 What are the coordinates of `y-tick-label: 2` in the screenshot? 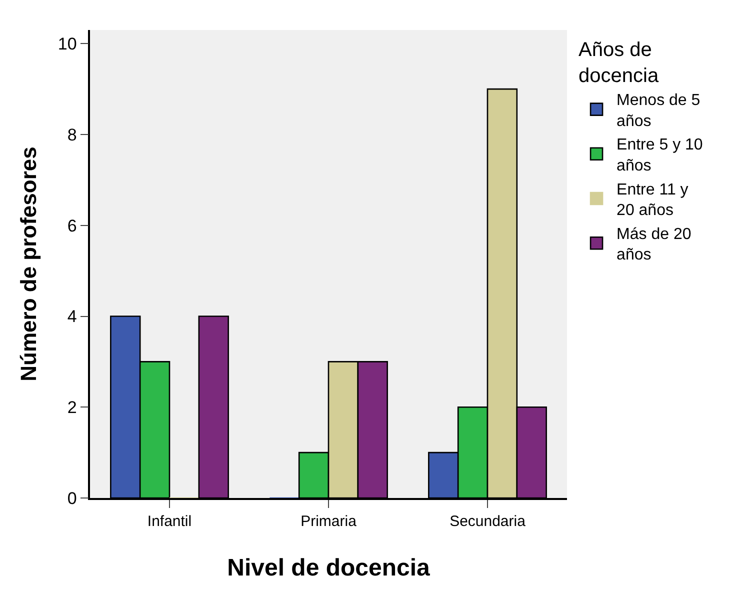 It's located at (72, 408).